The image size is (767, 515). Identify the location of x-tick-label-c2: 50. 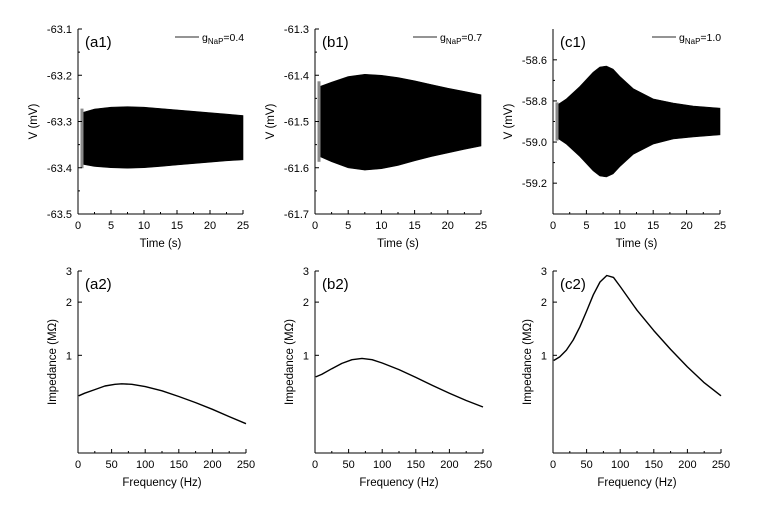
(586, 465).